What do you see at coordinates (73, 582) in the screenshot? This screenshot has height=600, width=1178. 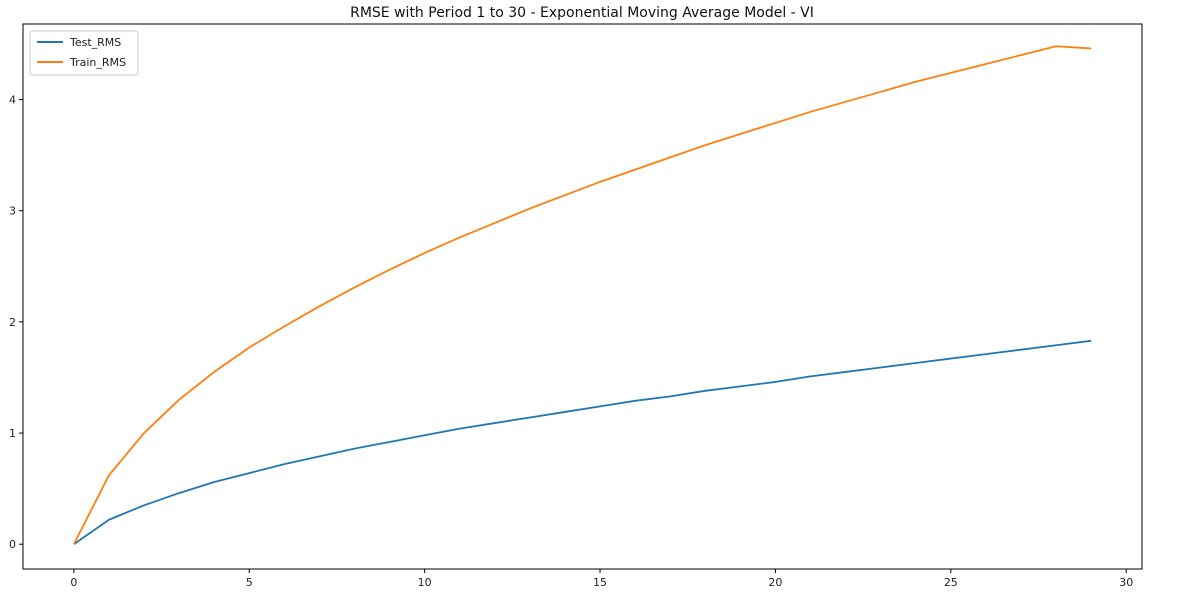 I see `x-tick-label: 0` at bounding box center [73, 582].